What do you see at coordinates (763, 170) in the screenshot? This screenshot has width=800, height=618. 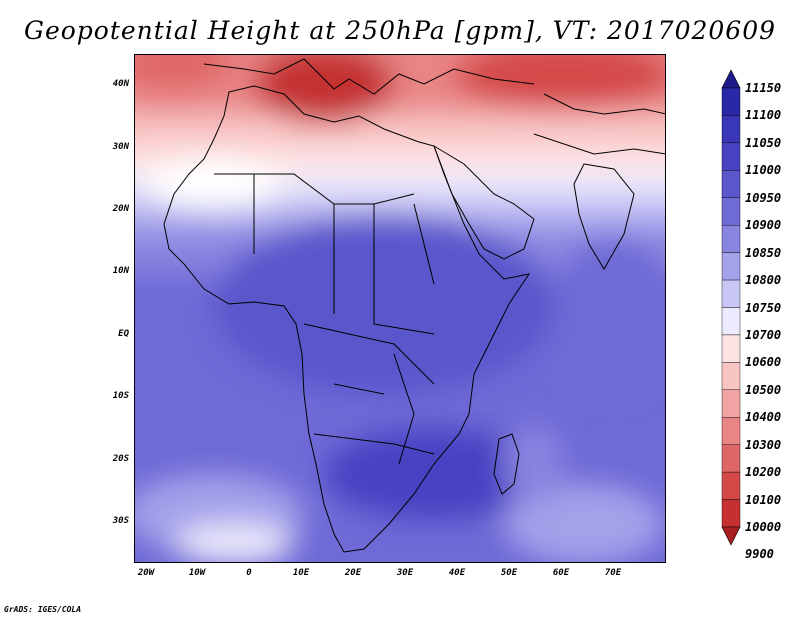 I see `legend-level-label: 11000` at bounding box center [763, 170].